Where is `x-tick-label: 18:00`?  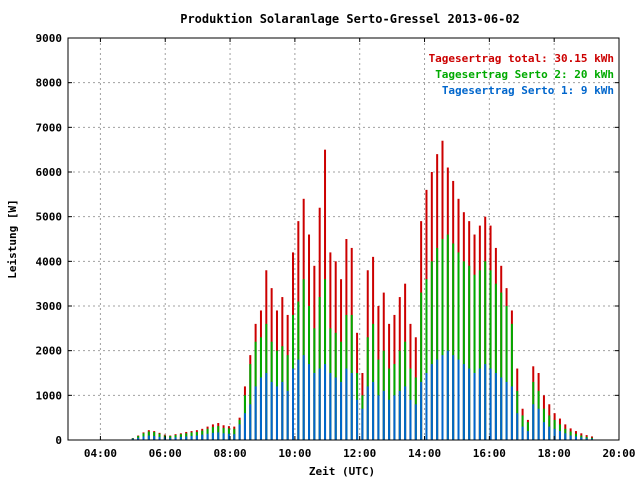 x-tick-label: 18:00 is located at coordinates (554, 453).